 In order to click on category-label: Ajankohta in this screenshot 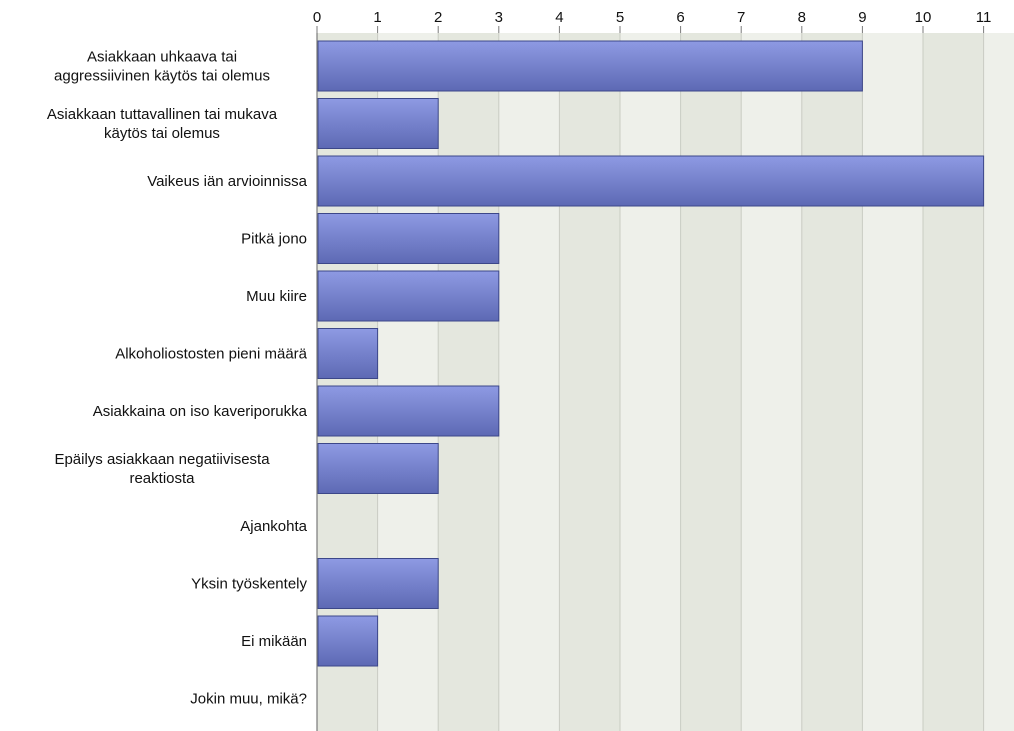, I will do `click(273, 526)`.